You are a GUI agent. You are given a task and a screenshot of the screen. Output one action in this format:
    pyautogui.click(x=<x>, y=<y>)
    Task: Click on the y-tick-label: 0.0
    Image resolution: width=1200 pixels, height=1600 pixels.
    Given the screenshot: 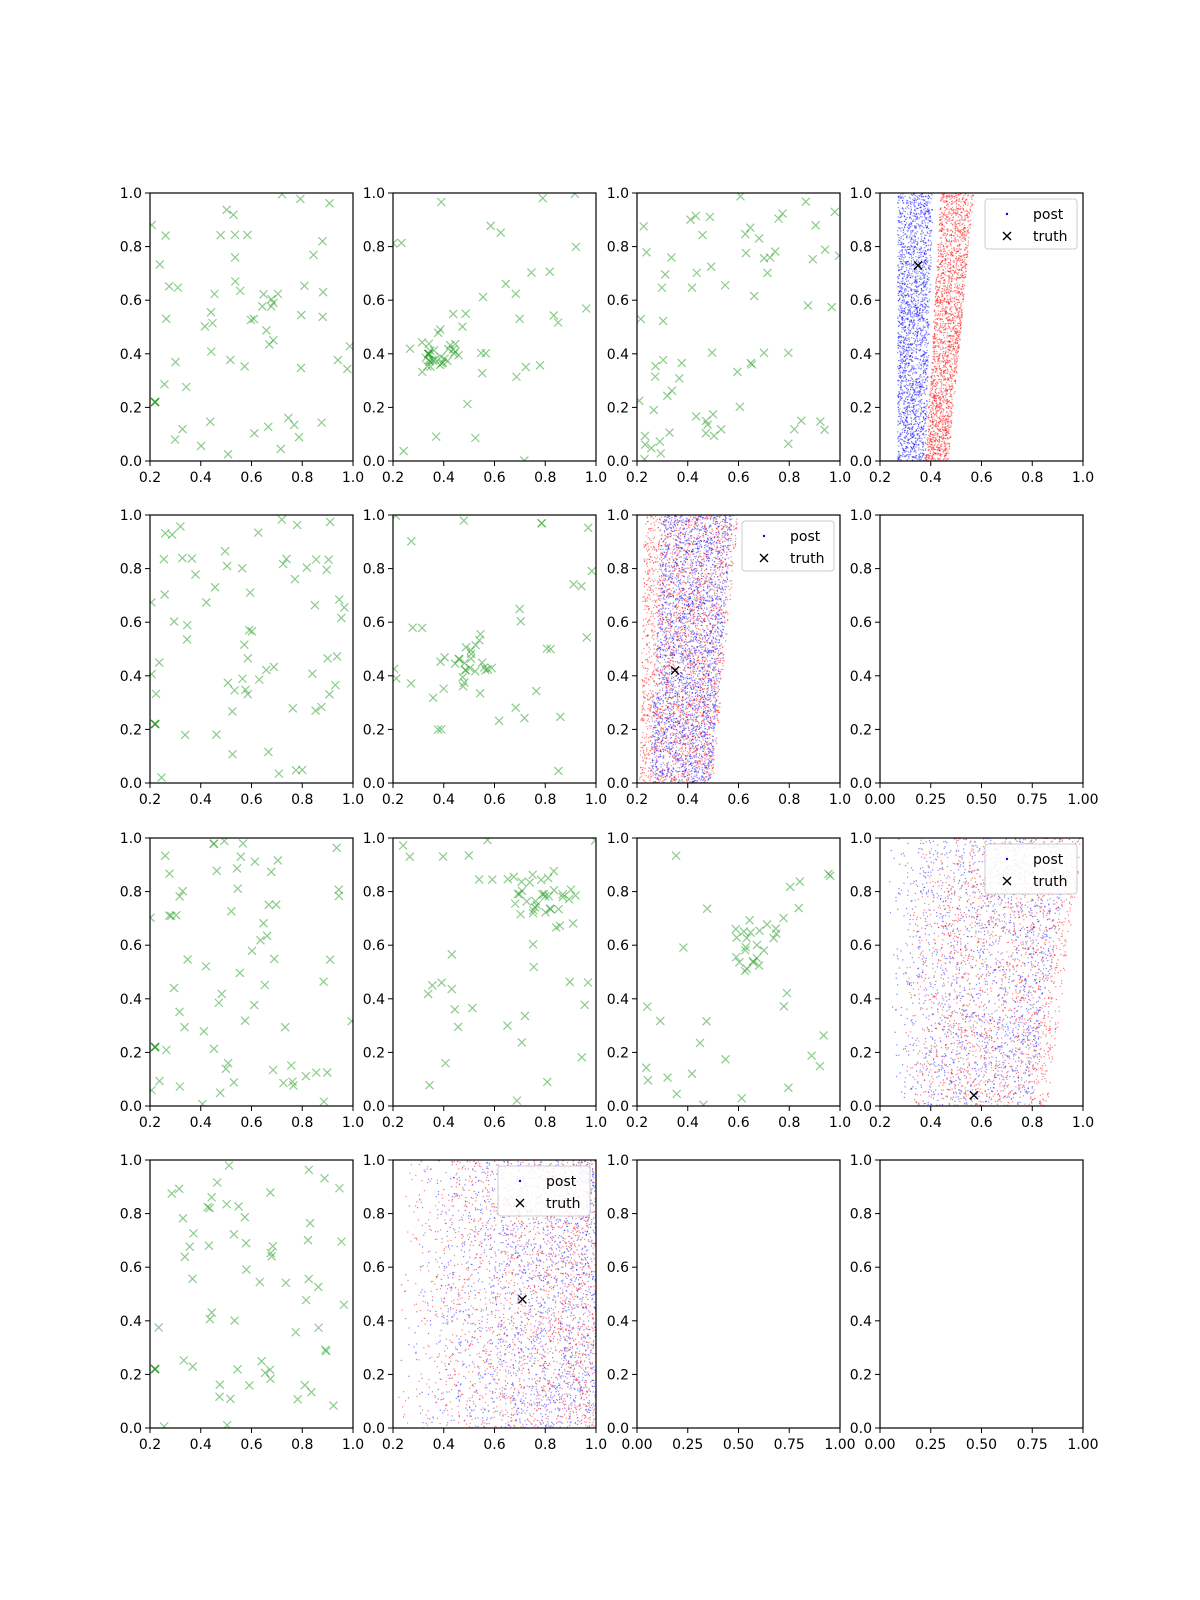 What is the action you would take?
    pyautogui.click(x=131, y=784)
    